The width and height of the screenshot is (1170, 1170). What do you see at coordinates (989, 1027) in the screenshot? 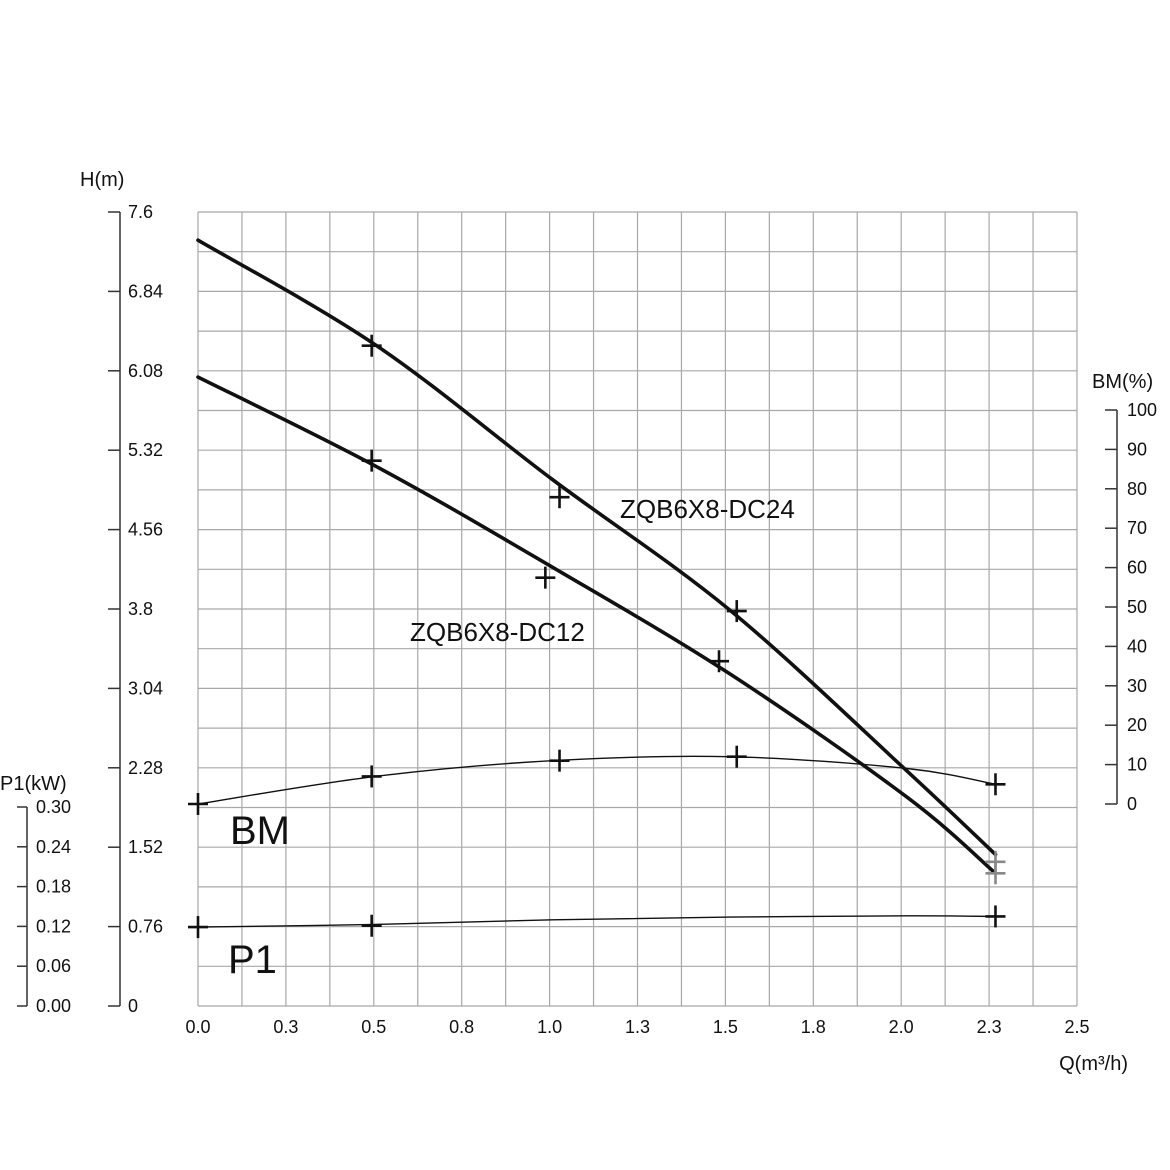
I see `x-tick-label: 2.3` at bounding box center [989, 1027].